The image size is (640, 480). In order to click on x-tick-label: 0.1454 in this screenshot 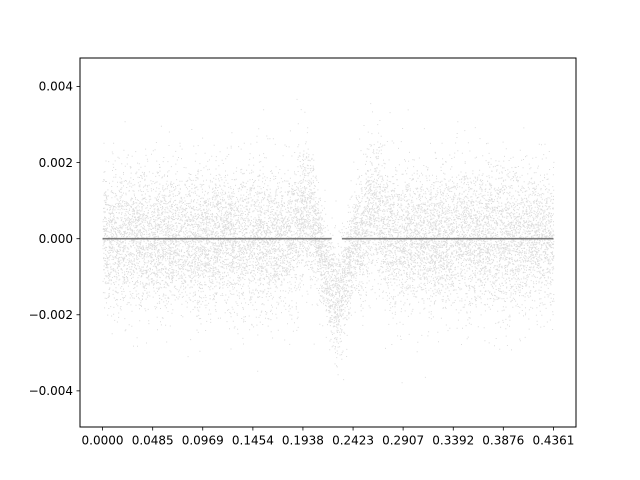, I will do `click(253, 441)`.